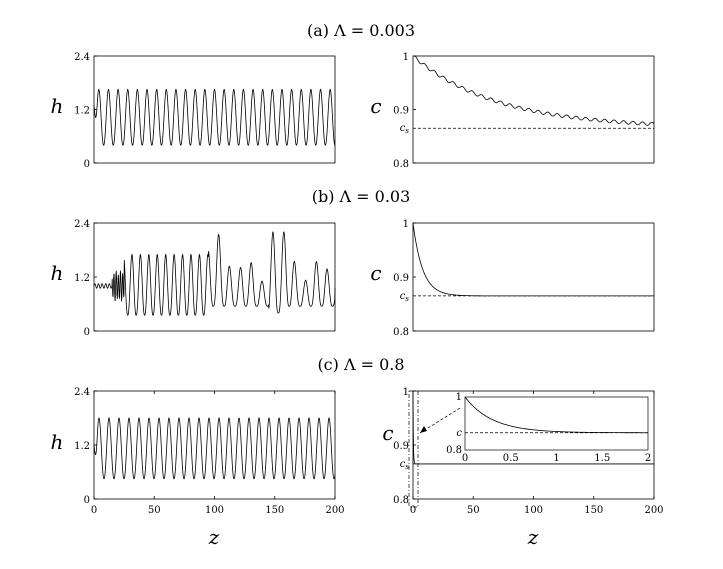 The height and width of the screenshot is (569, 723). Describe the element at coordinates (440, 420) in the screenshot. I see `zoom-arrow` at that location.